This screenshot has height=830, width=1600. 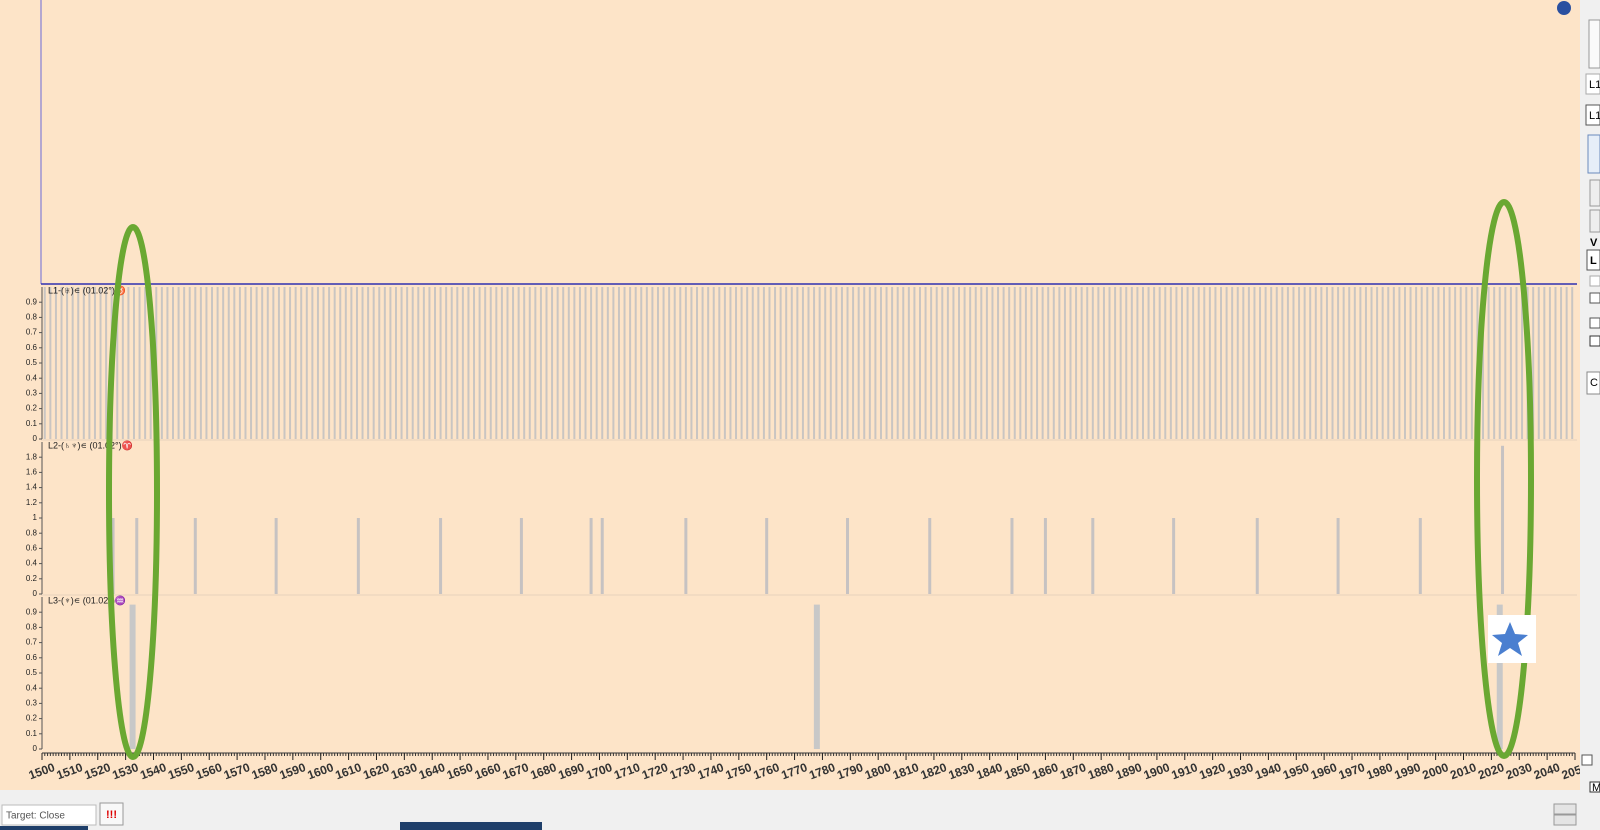 I want to click on y-tick-label: 0.4, so click(x=32, y=377).